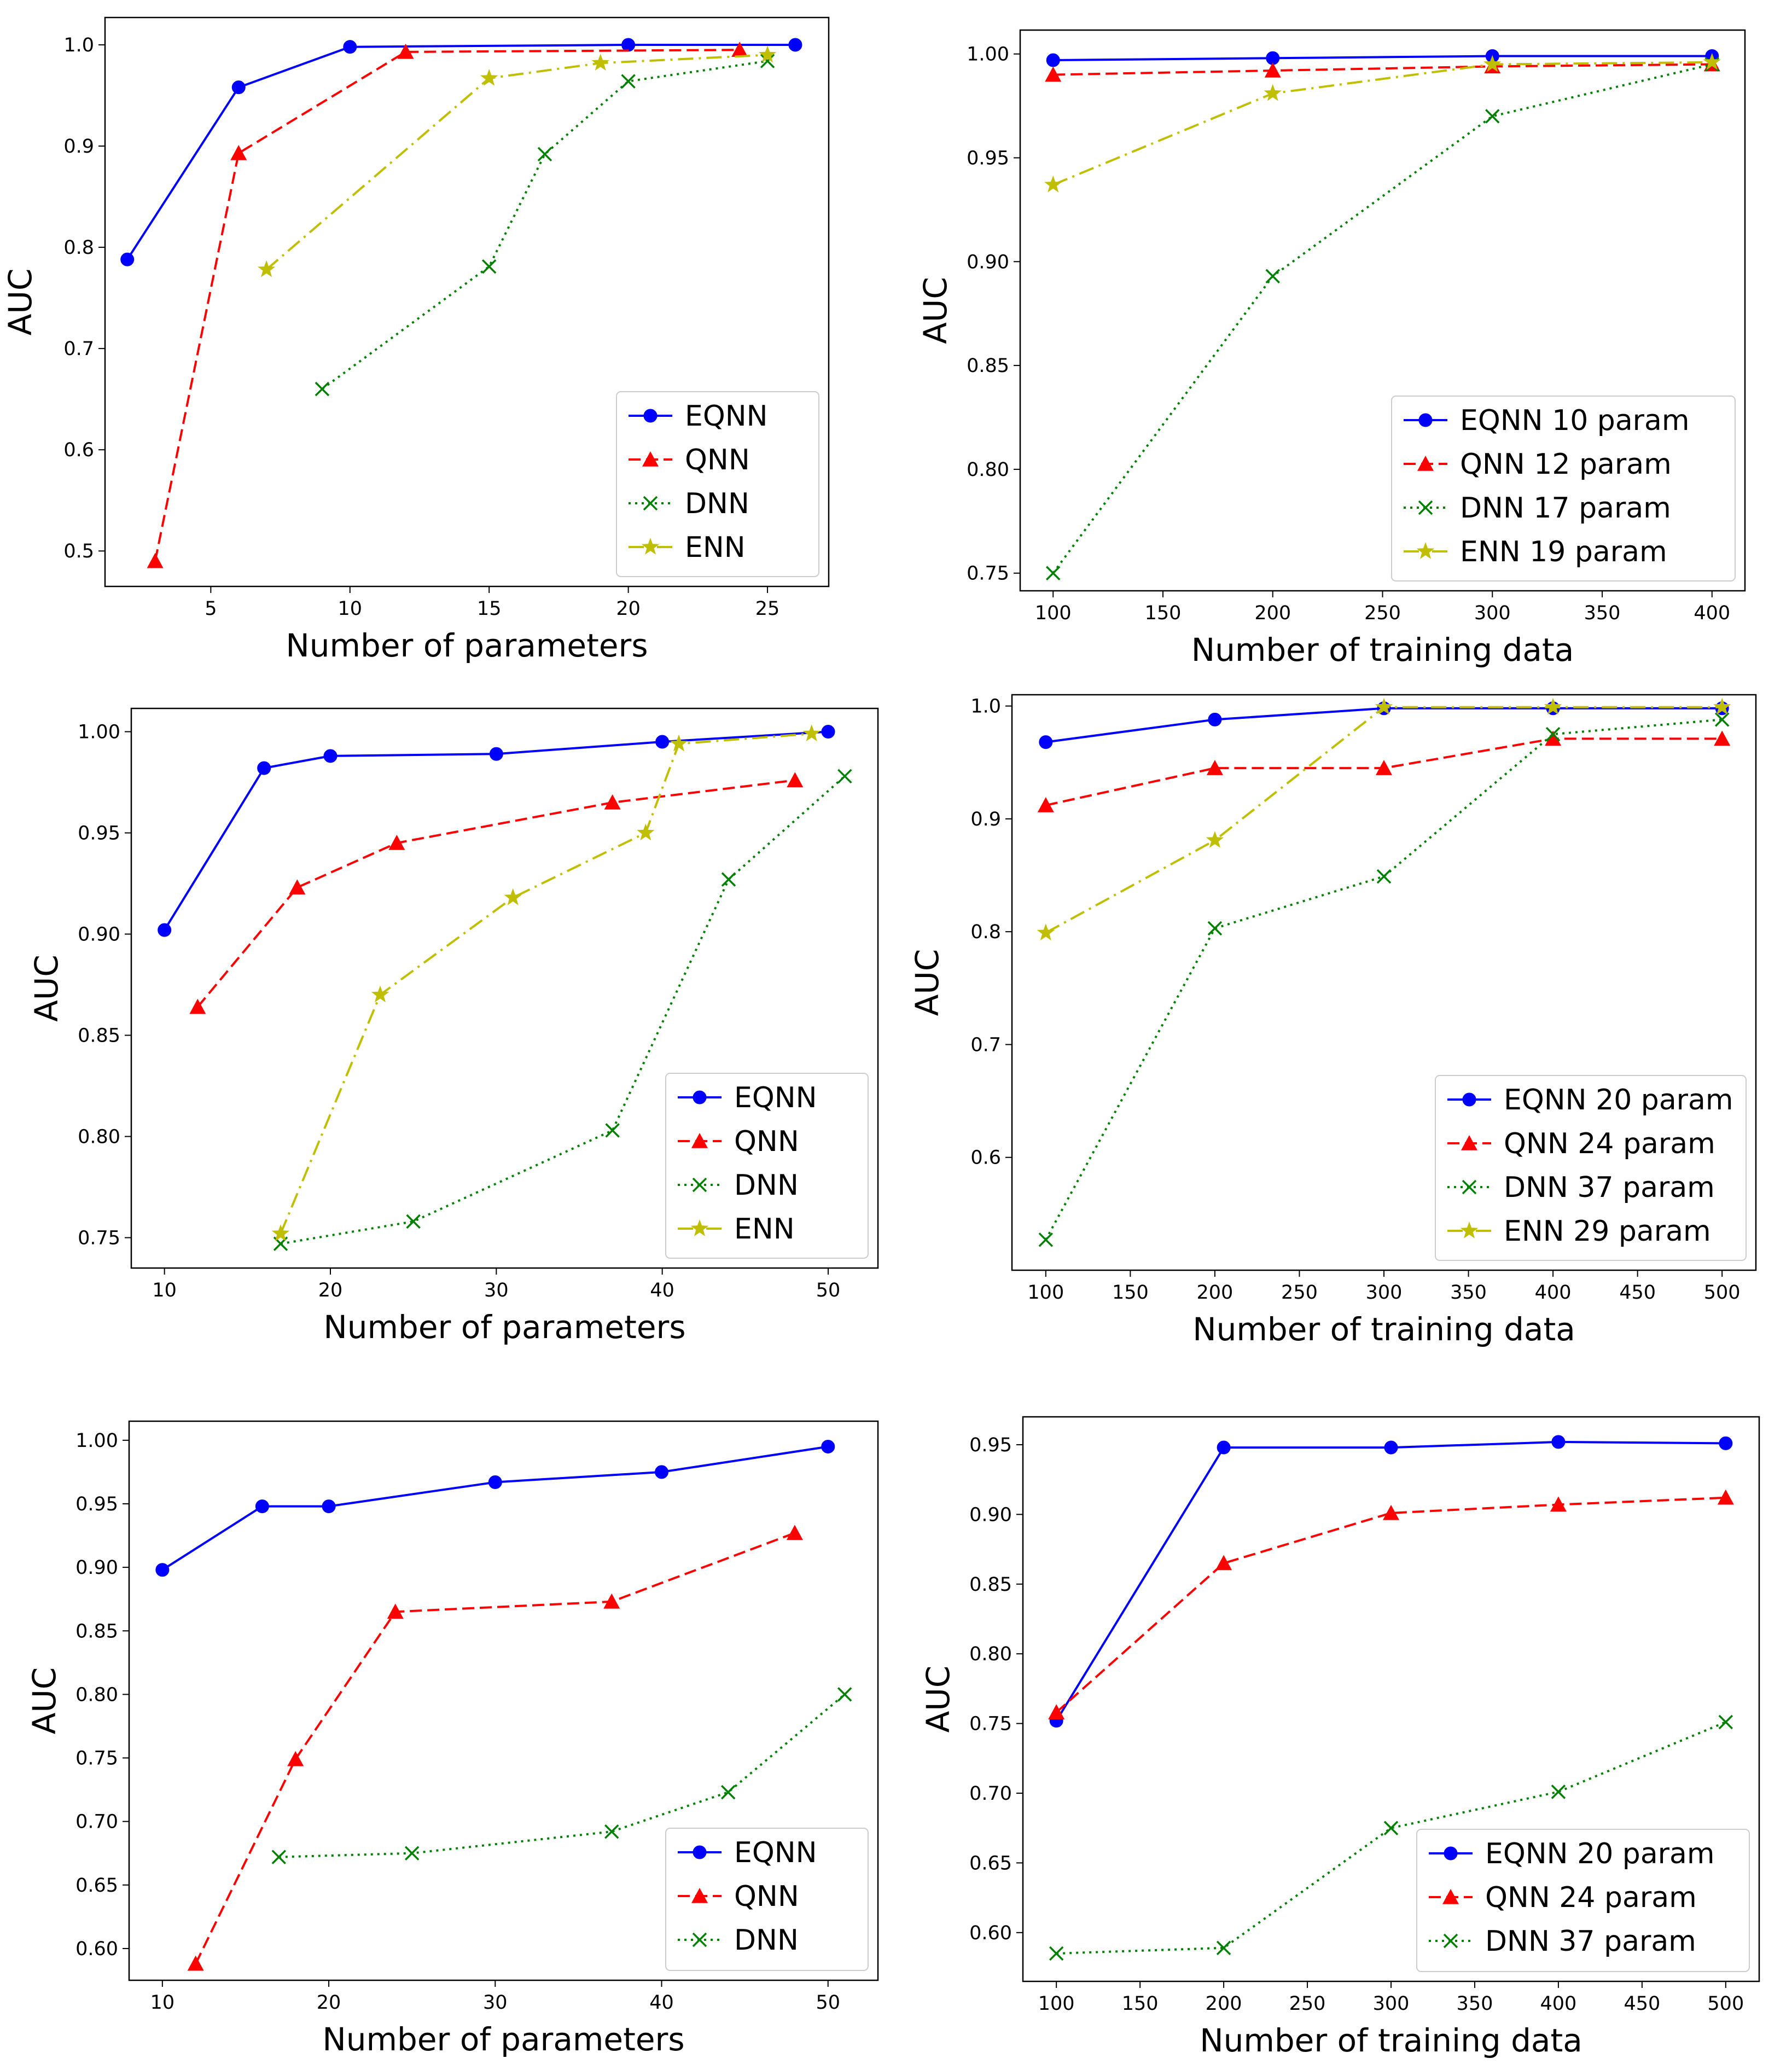 The height and width of the screenshot is (2070, 1792). Describe the element at coordinates (1391, 1838) in the screenshot. I see `series-dnn` at that location.